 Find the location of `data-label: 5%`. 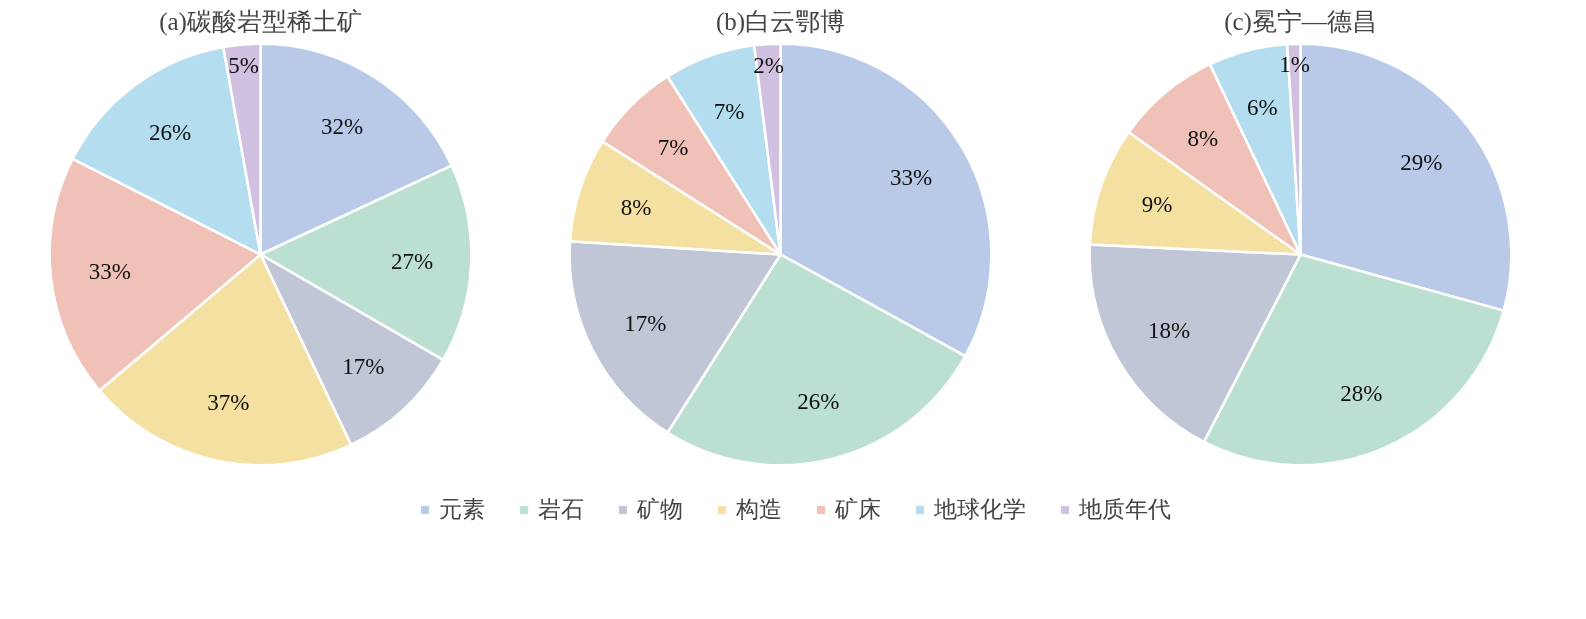

data-label: 5% is located at coordinates (244, 66).